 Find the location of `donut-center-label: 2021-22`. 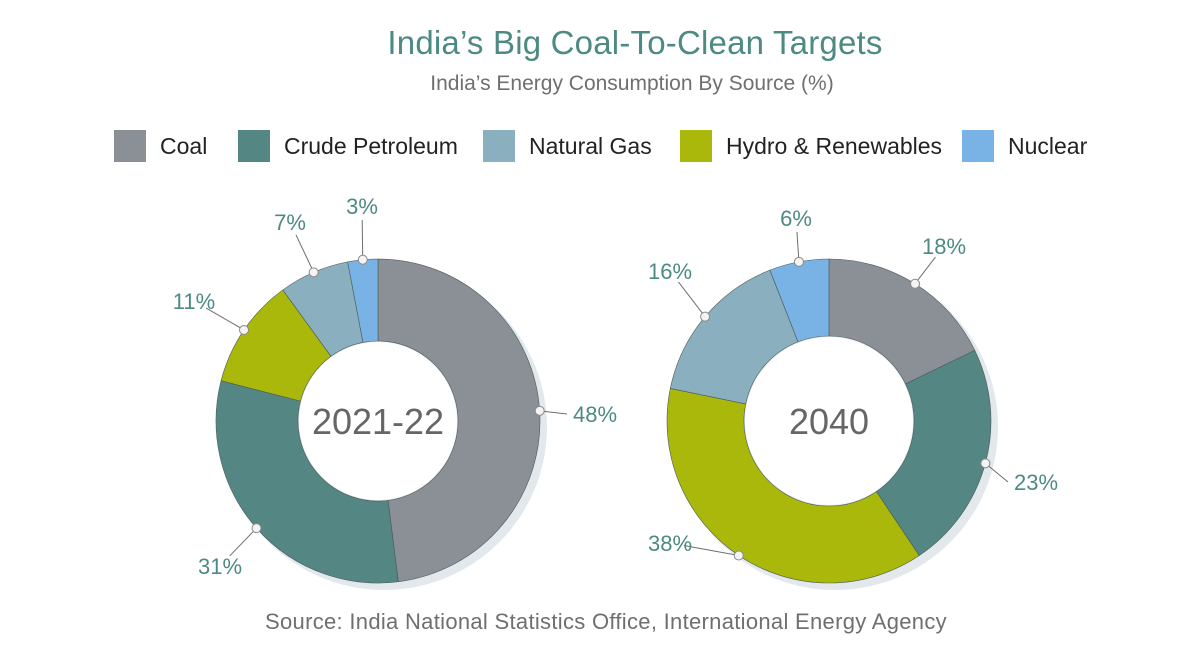

donut-center-label: 2021-22 is located at coordinates (378, 421).